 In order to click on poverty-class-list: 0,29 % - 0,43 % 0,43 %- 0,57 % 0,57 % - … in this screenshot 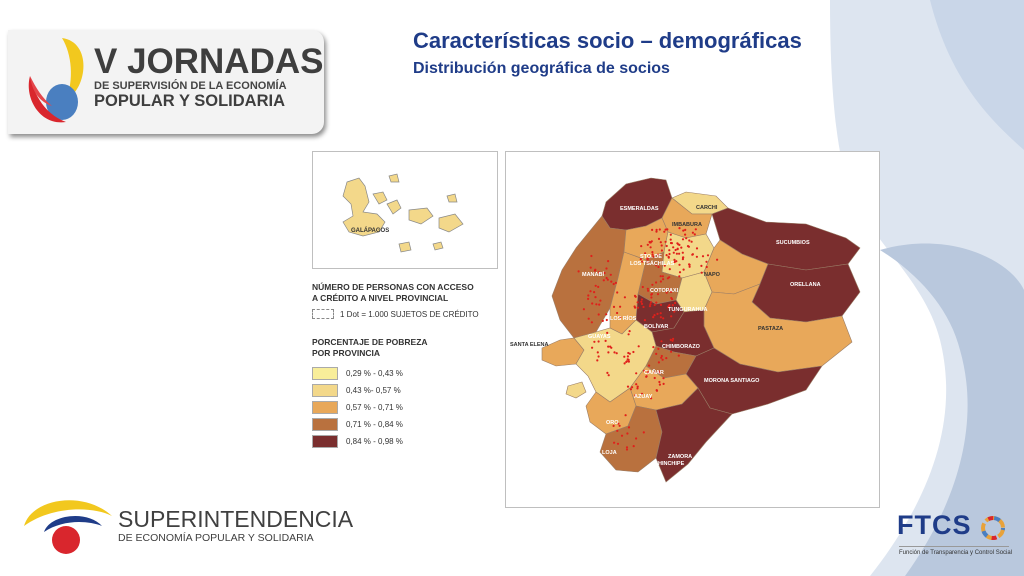, I will do `click(409, 407)`.